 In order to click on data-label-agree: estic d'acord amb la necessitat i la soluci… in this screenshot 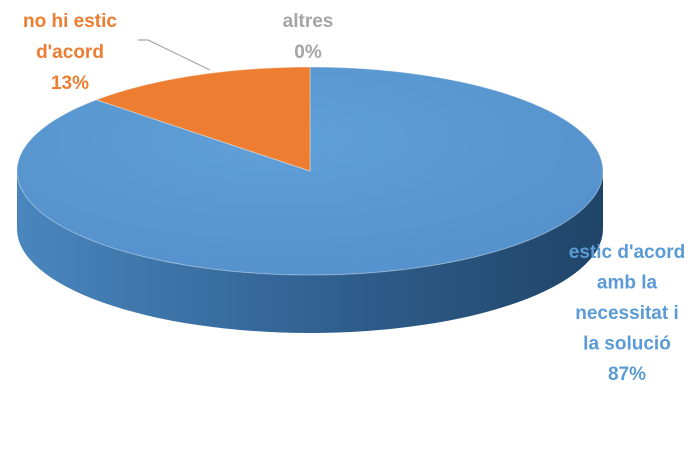, I will do `click(627, 313)`.